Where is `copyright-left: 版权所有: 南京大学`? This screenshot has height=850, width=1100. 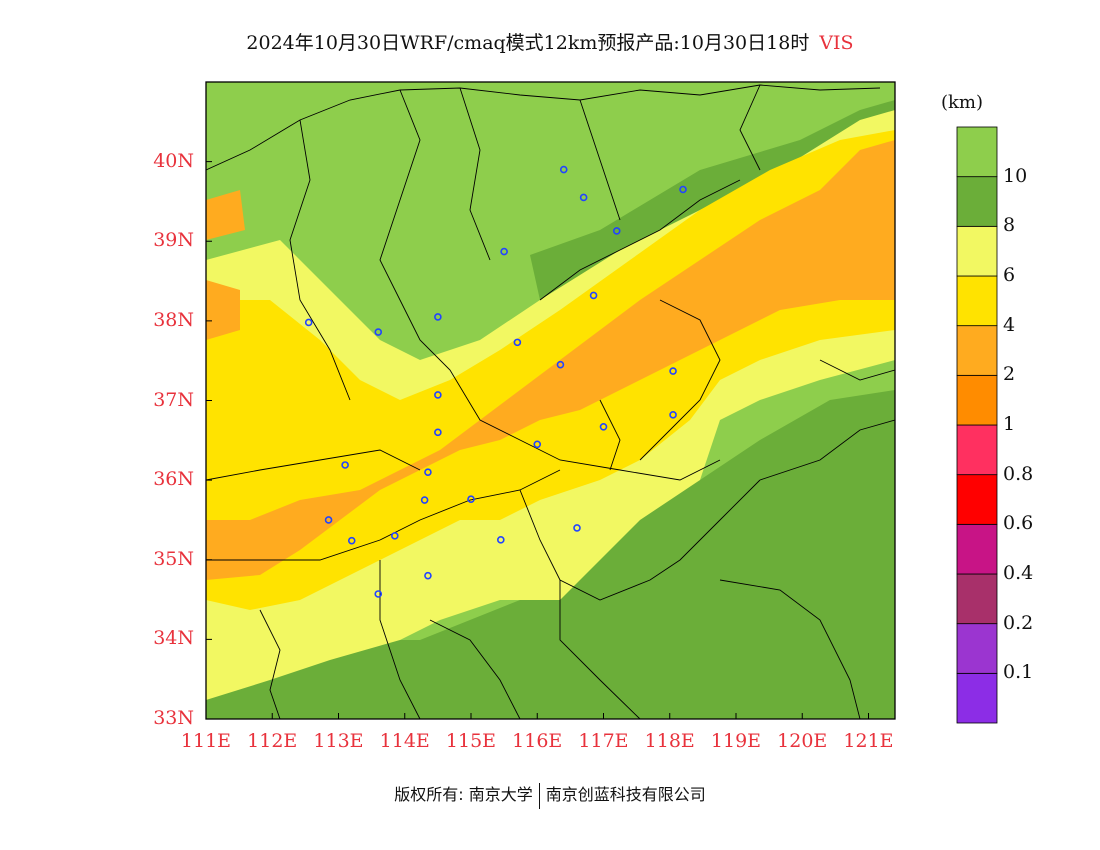 copyright-left: 版权所有: 南京大学 is located at coordinates (463, 794).